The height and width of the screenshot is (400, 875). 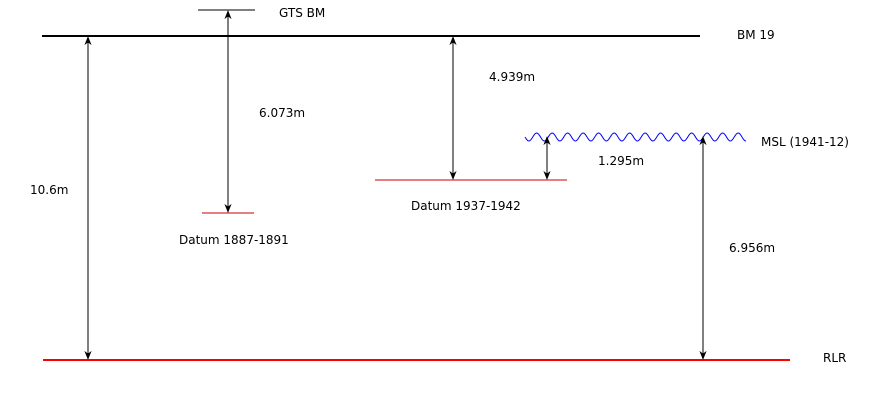 I want to click on msl-label: MSL (1941-12), so click(x=805, y=142).